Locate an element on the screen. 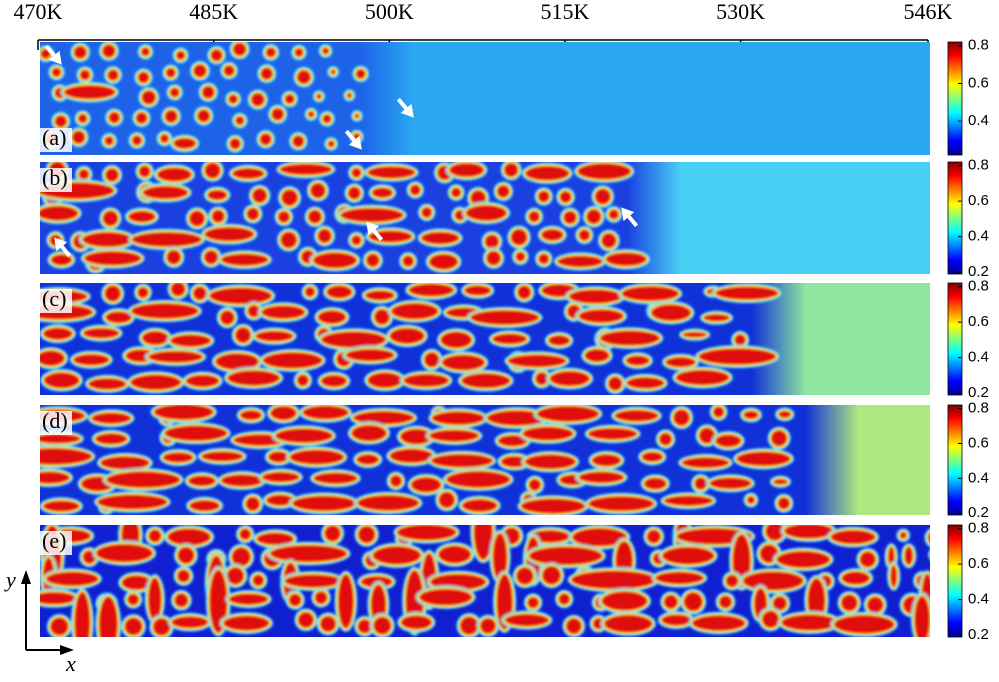 Image resolution: width=999 pixels, height=682 pixels. colorbar-tick-label: 0.2 is located at coordinates (978, 512).